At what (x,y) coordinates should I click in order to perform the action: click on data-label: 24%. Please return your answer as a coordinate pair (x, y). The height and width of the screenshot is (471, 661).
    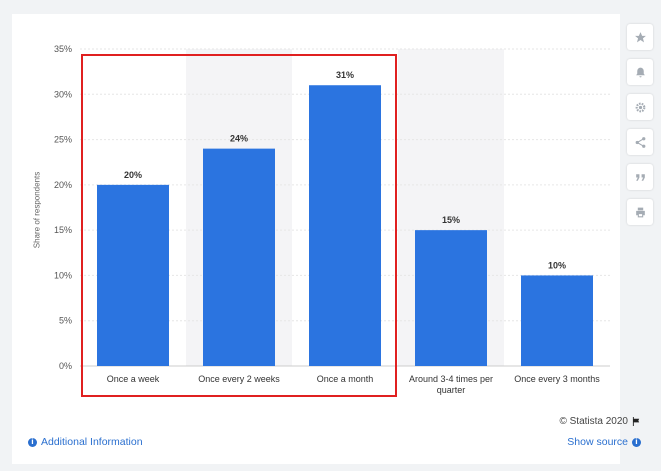
    Looking at the image, I should click on (239, 139).